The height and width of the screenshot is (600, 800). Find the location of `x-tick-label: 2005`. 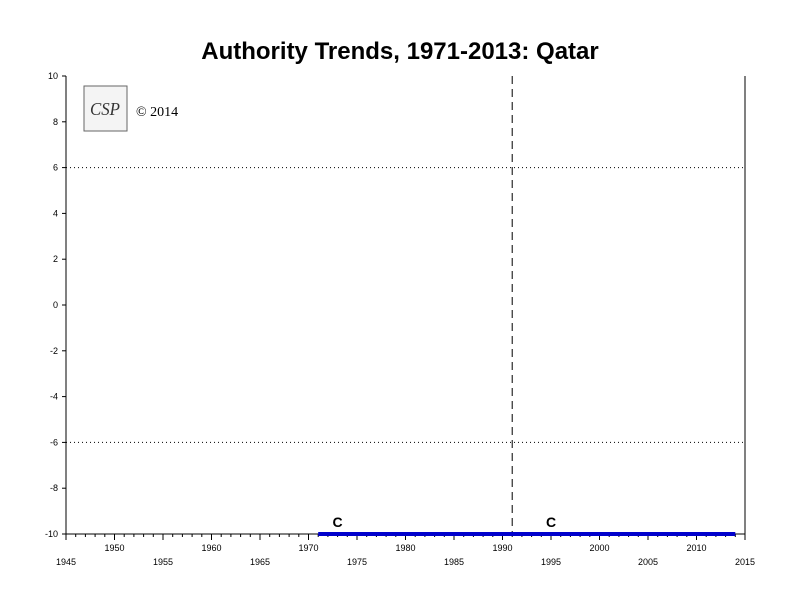

x-tick-label: 2005 is located at coordinates (648, 562).